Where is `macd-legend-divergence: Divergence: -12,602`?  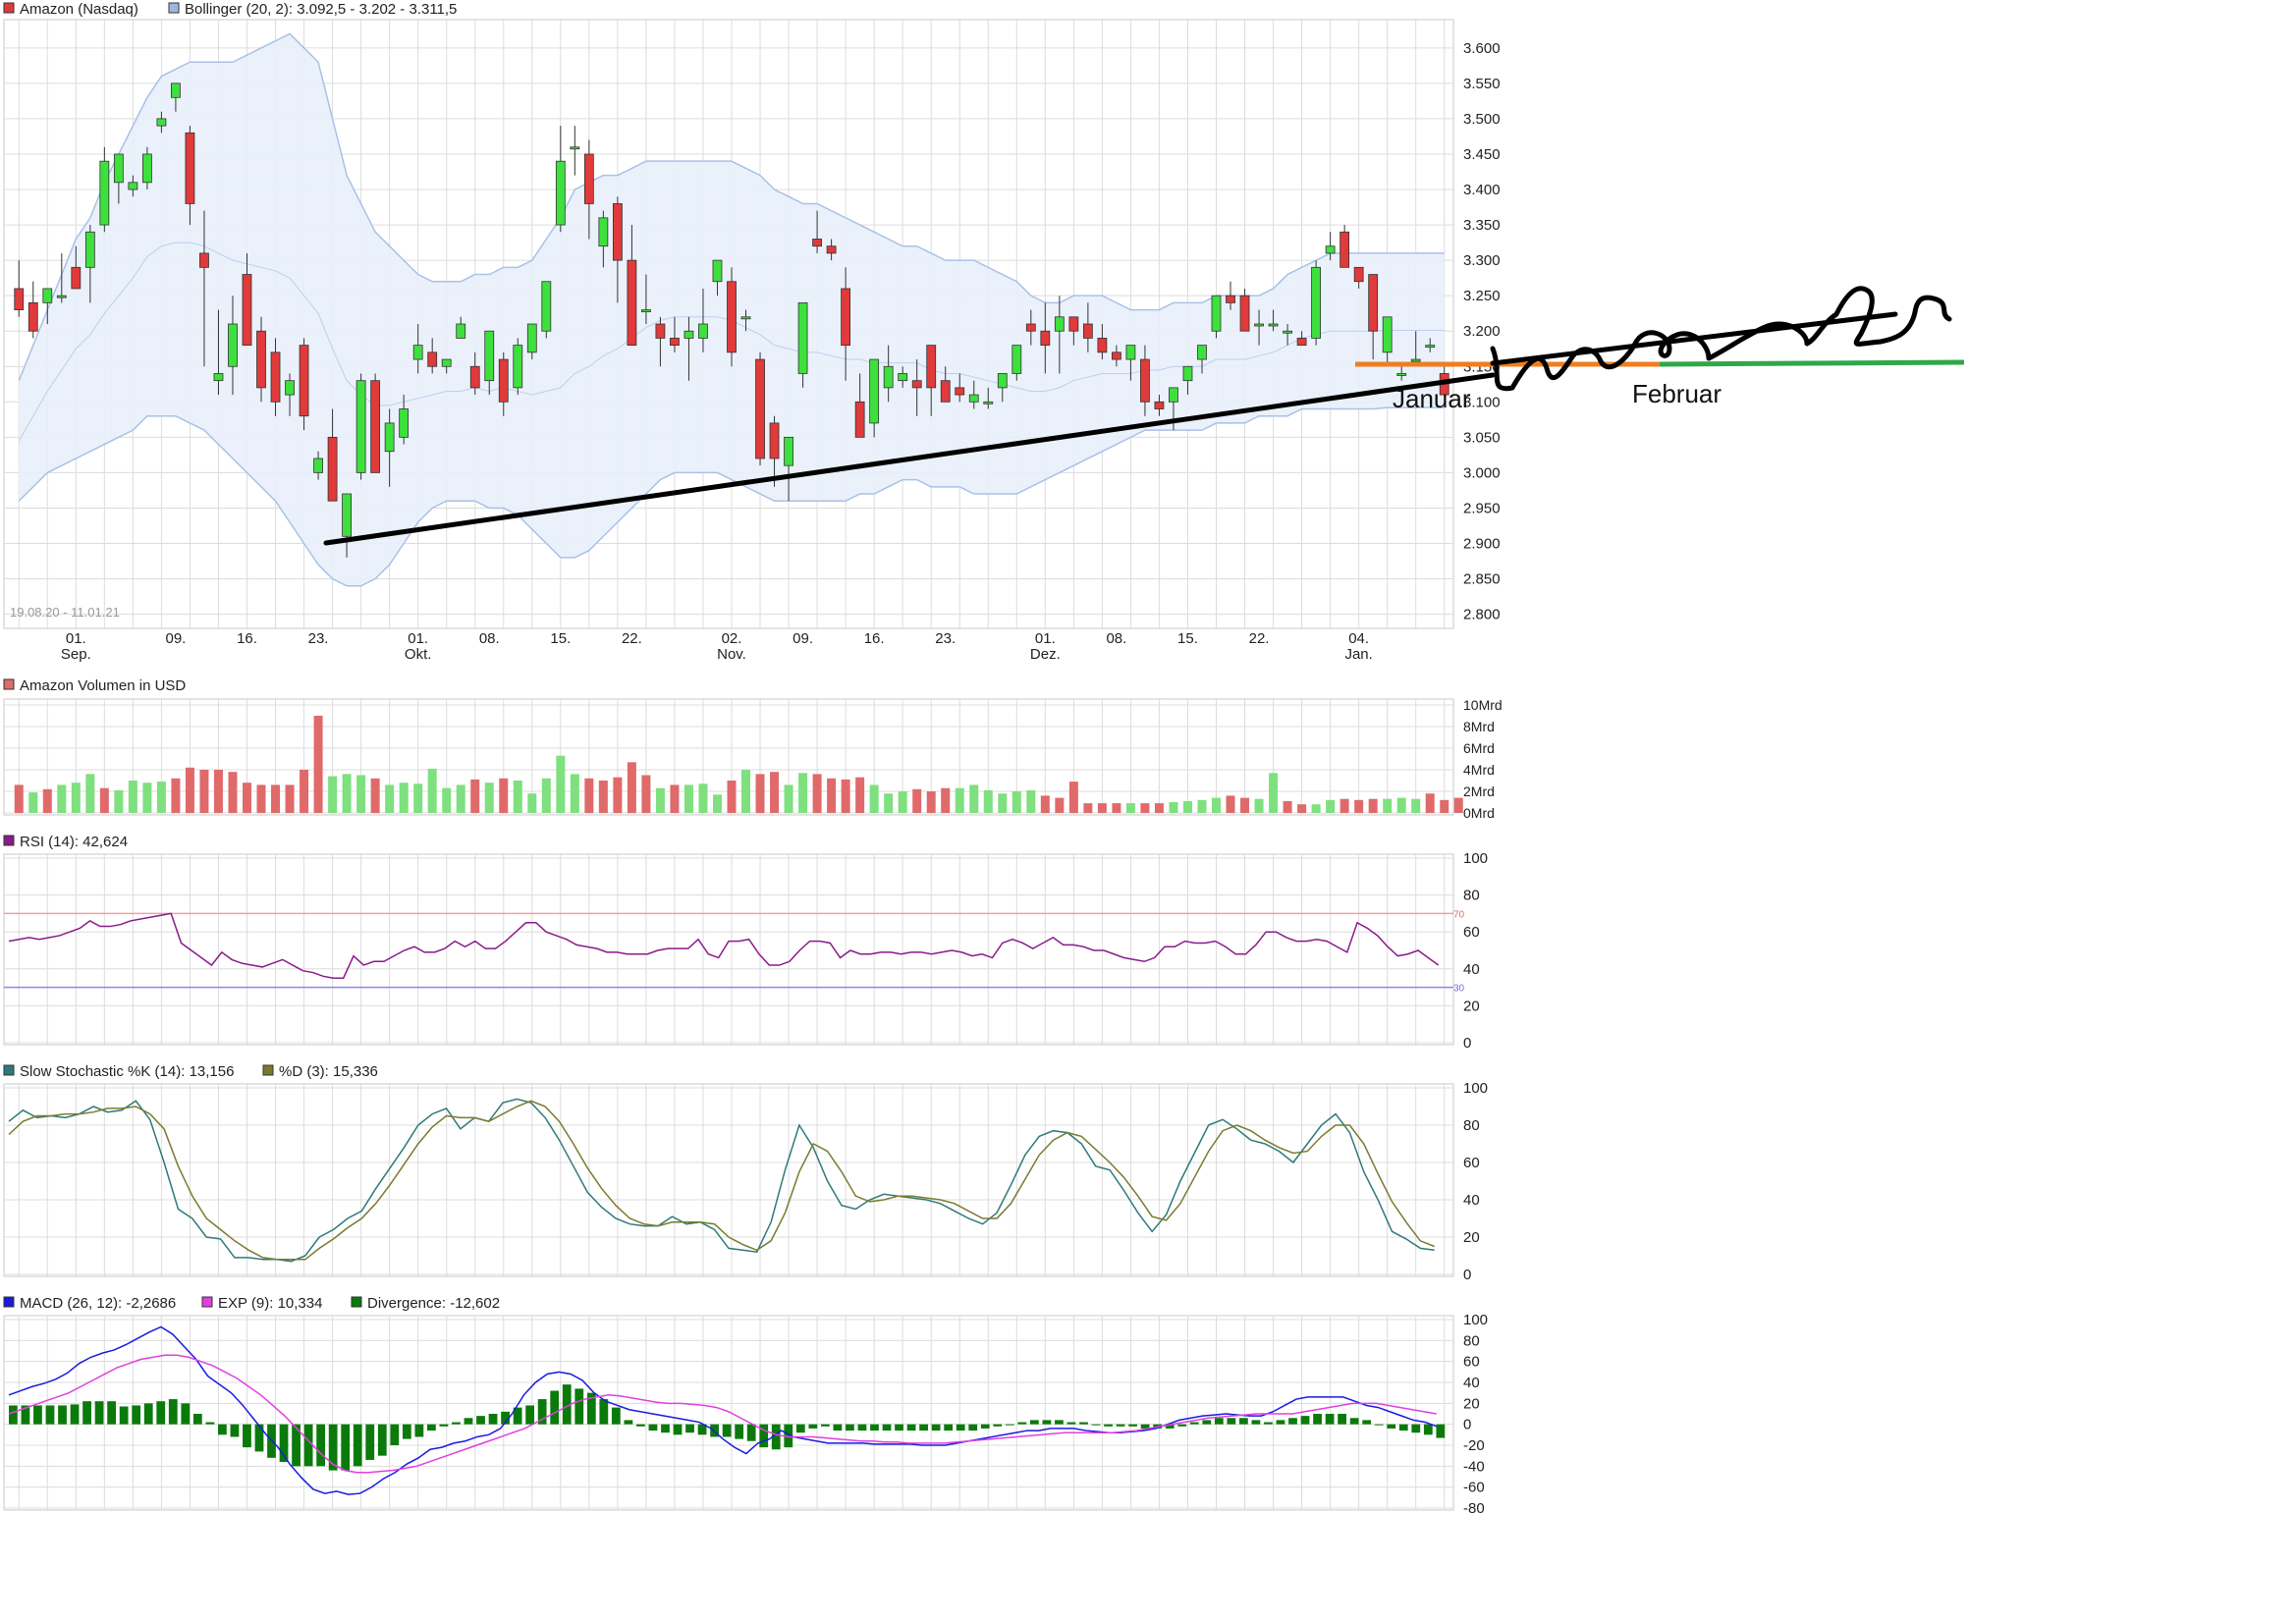 macd-legend-divergence: Divergence: -12,602 is located at coordinates (433, 1303).